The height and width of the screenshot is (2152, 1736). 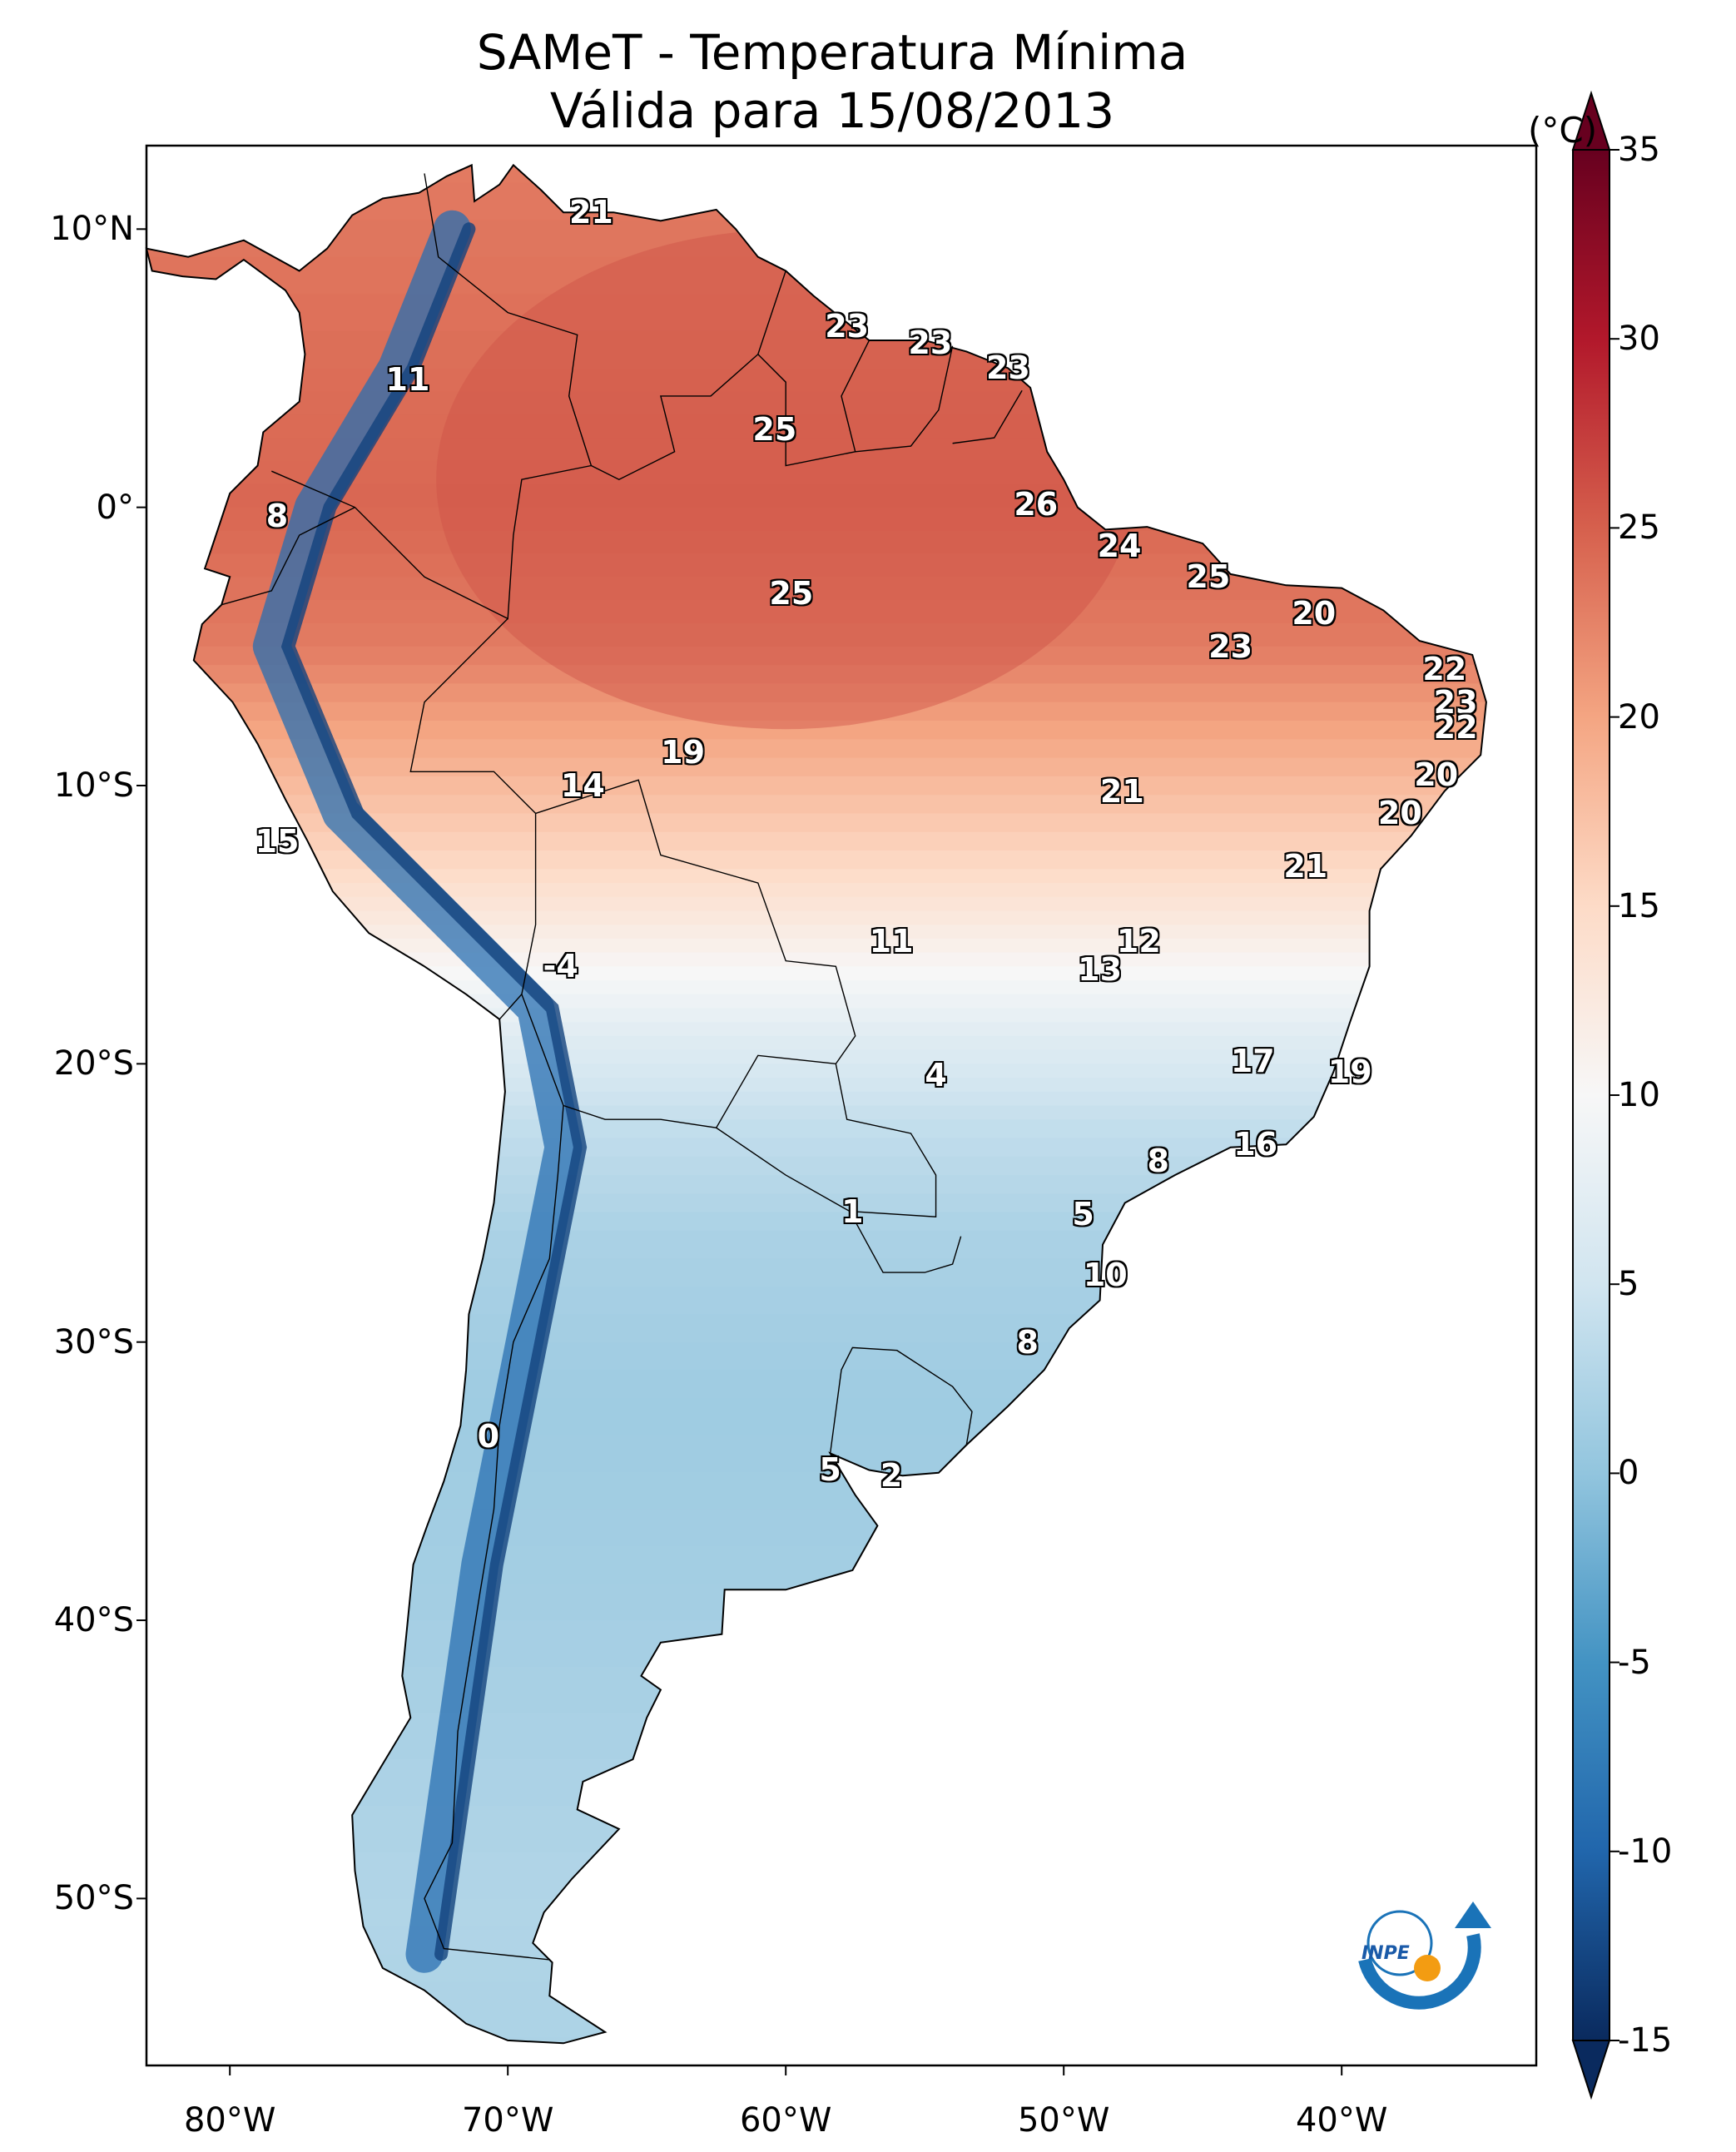 I want to click on station-temperature-label: 15, so click(x=277, y=841).